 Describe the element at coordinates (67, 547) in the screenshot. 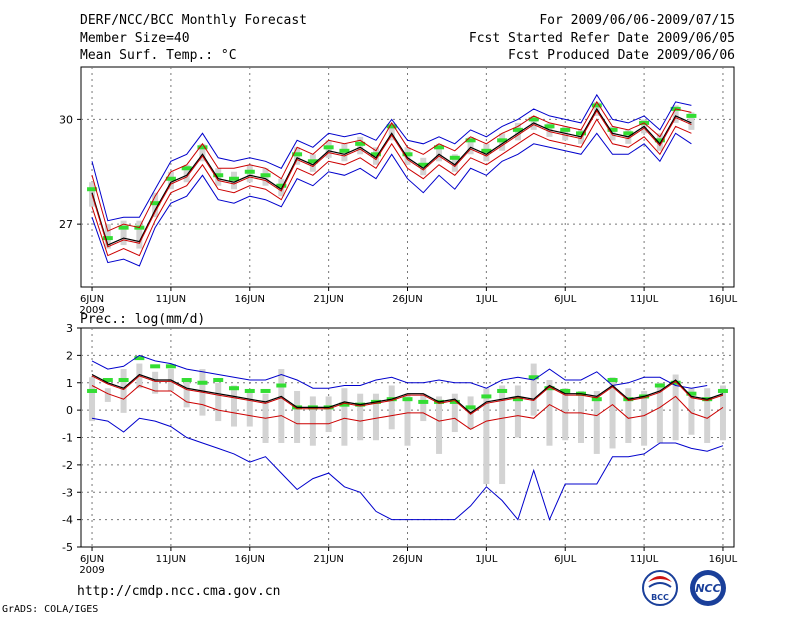

I see `y-tick-label: -5` at that location.